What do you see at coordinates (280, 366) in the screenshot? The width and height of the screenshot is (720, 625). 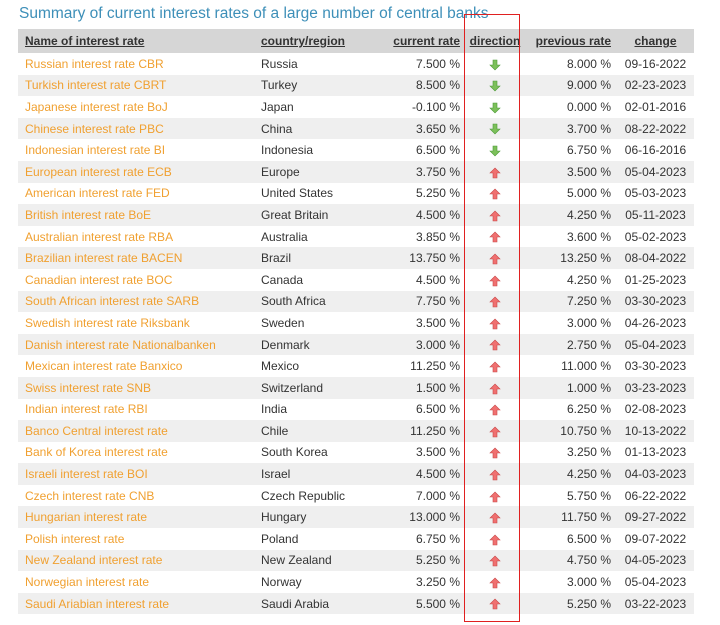 I see `country-cell: Mexico` at bounding box center [280, 366].